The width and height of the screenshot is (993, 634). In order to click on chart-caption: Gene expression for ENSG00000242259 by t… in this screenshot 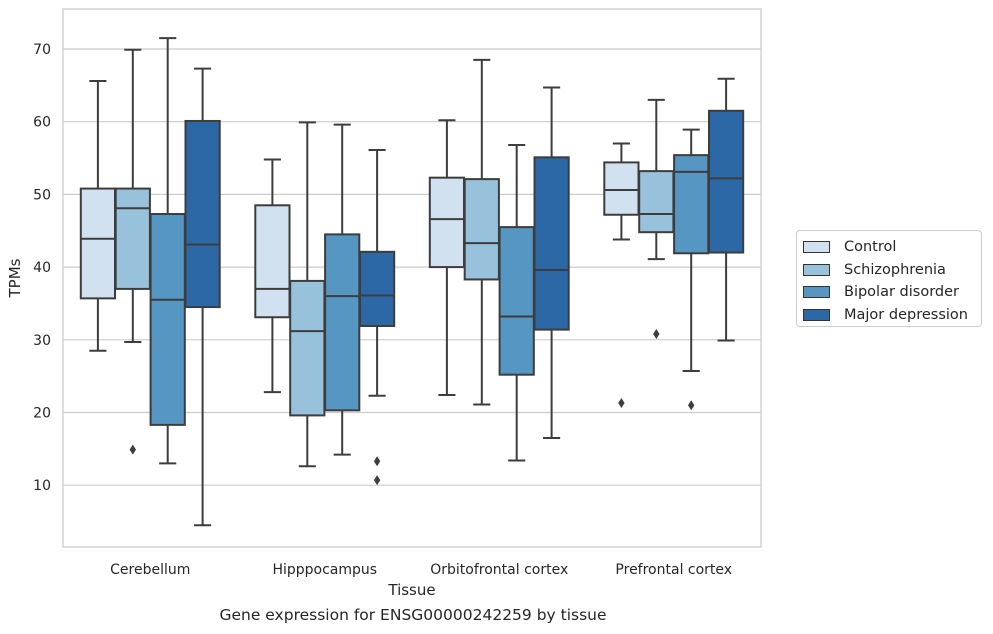, I will do `click(413, 615)`.